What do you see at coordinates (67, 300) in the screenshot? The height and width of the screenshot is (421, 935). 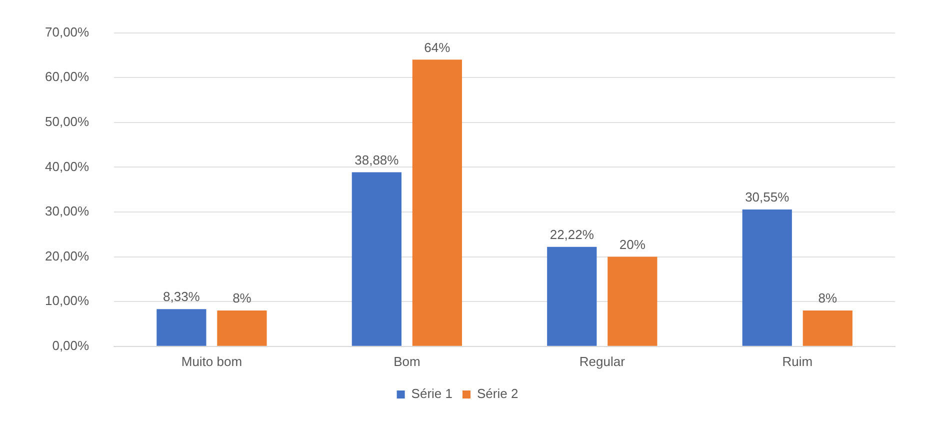 I see `y-tick-label: 10,00%` at bounding box center [67, 300].